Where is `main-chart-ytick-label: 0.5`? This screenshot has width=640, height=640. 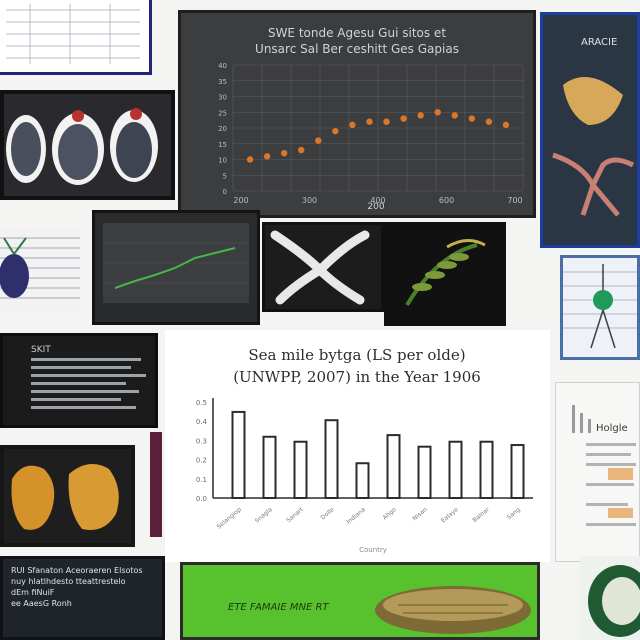
main-chart-ytick-label: 0.5 is located at coordinates (201, 403).